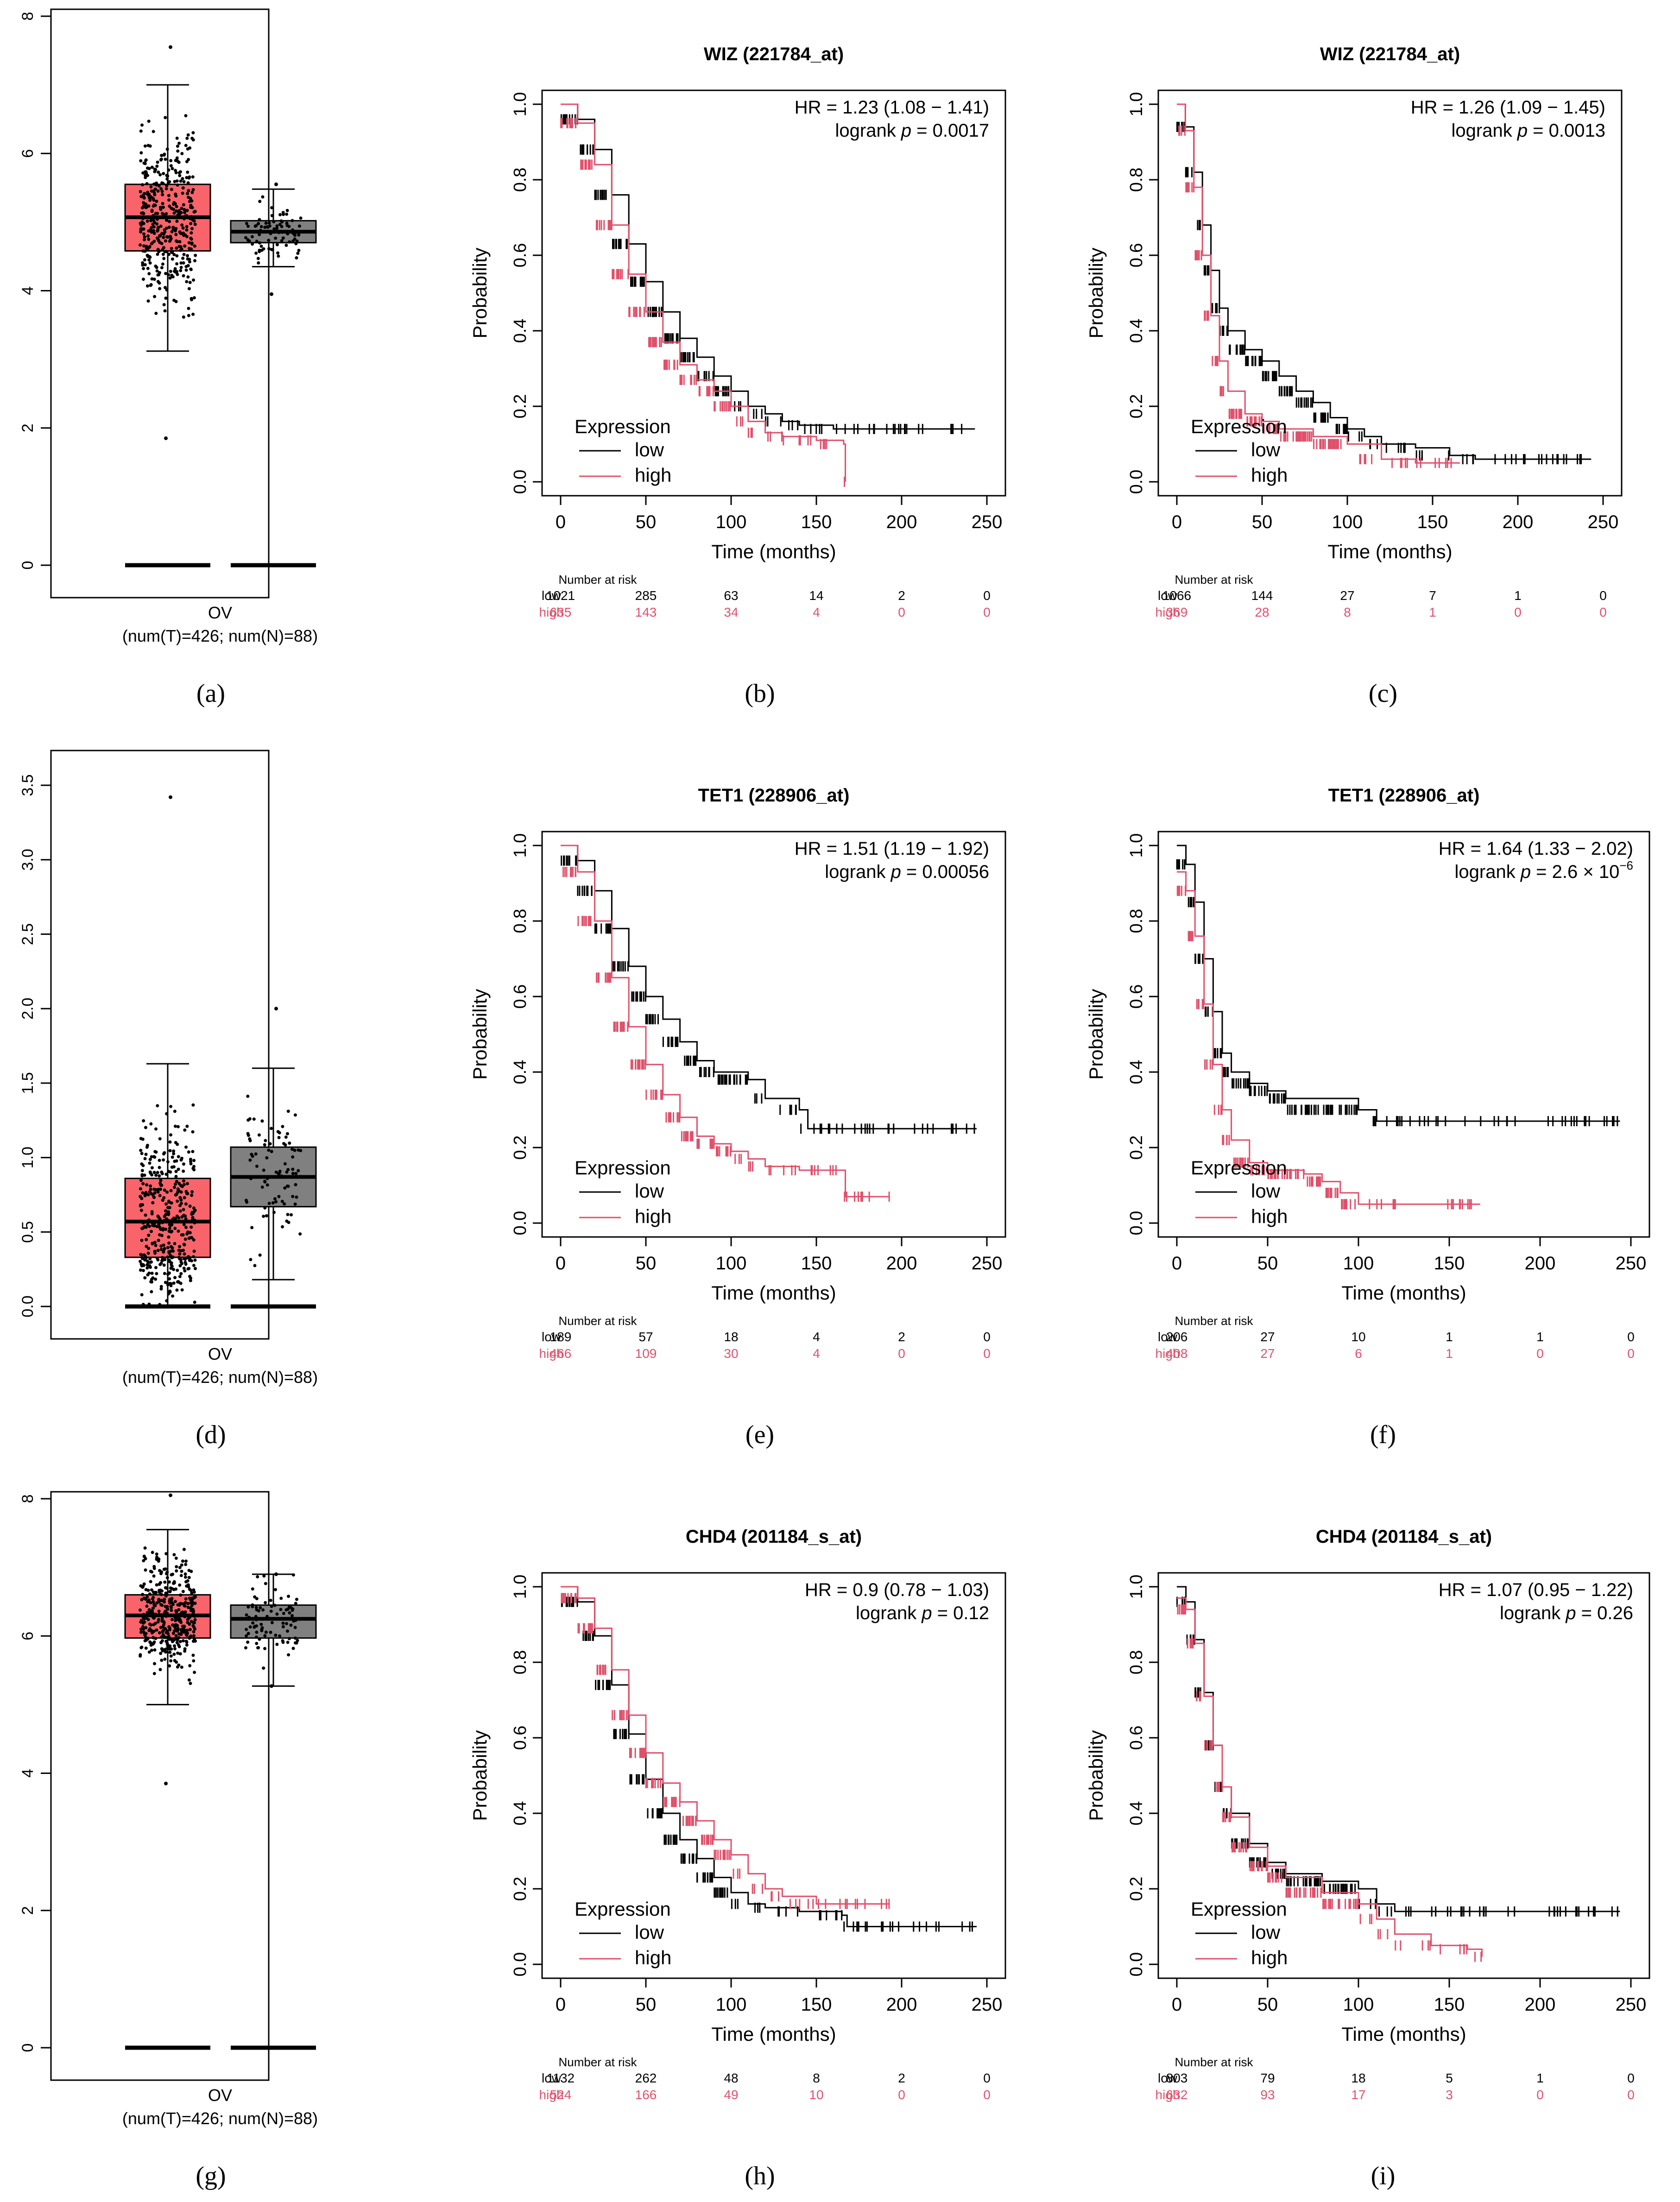  What do you see at coordinates (28, 1911) in the screenshot?
I see `y-tick-label: 2` at bounding box center [28, 1911].